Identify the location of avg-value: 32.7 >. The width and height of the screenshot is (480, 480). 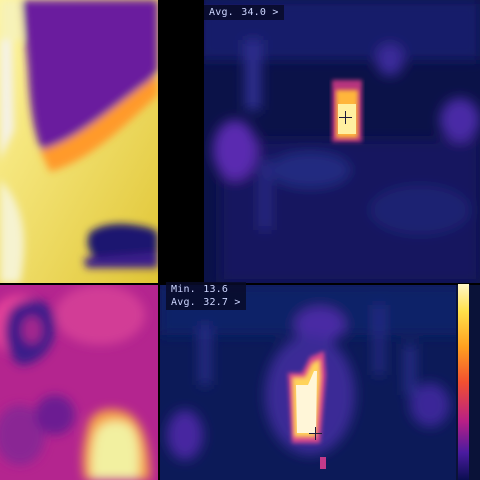
(222, 302).